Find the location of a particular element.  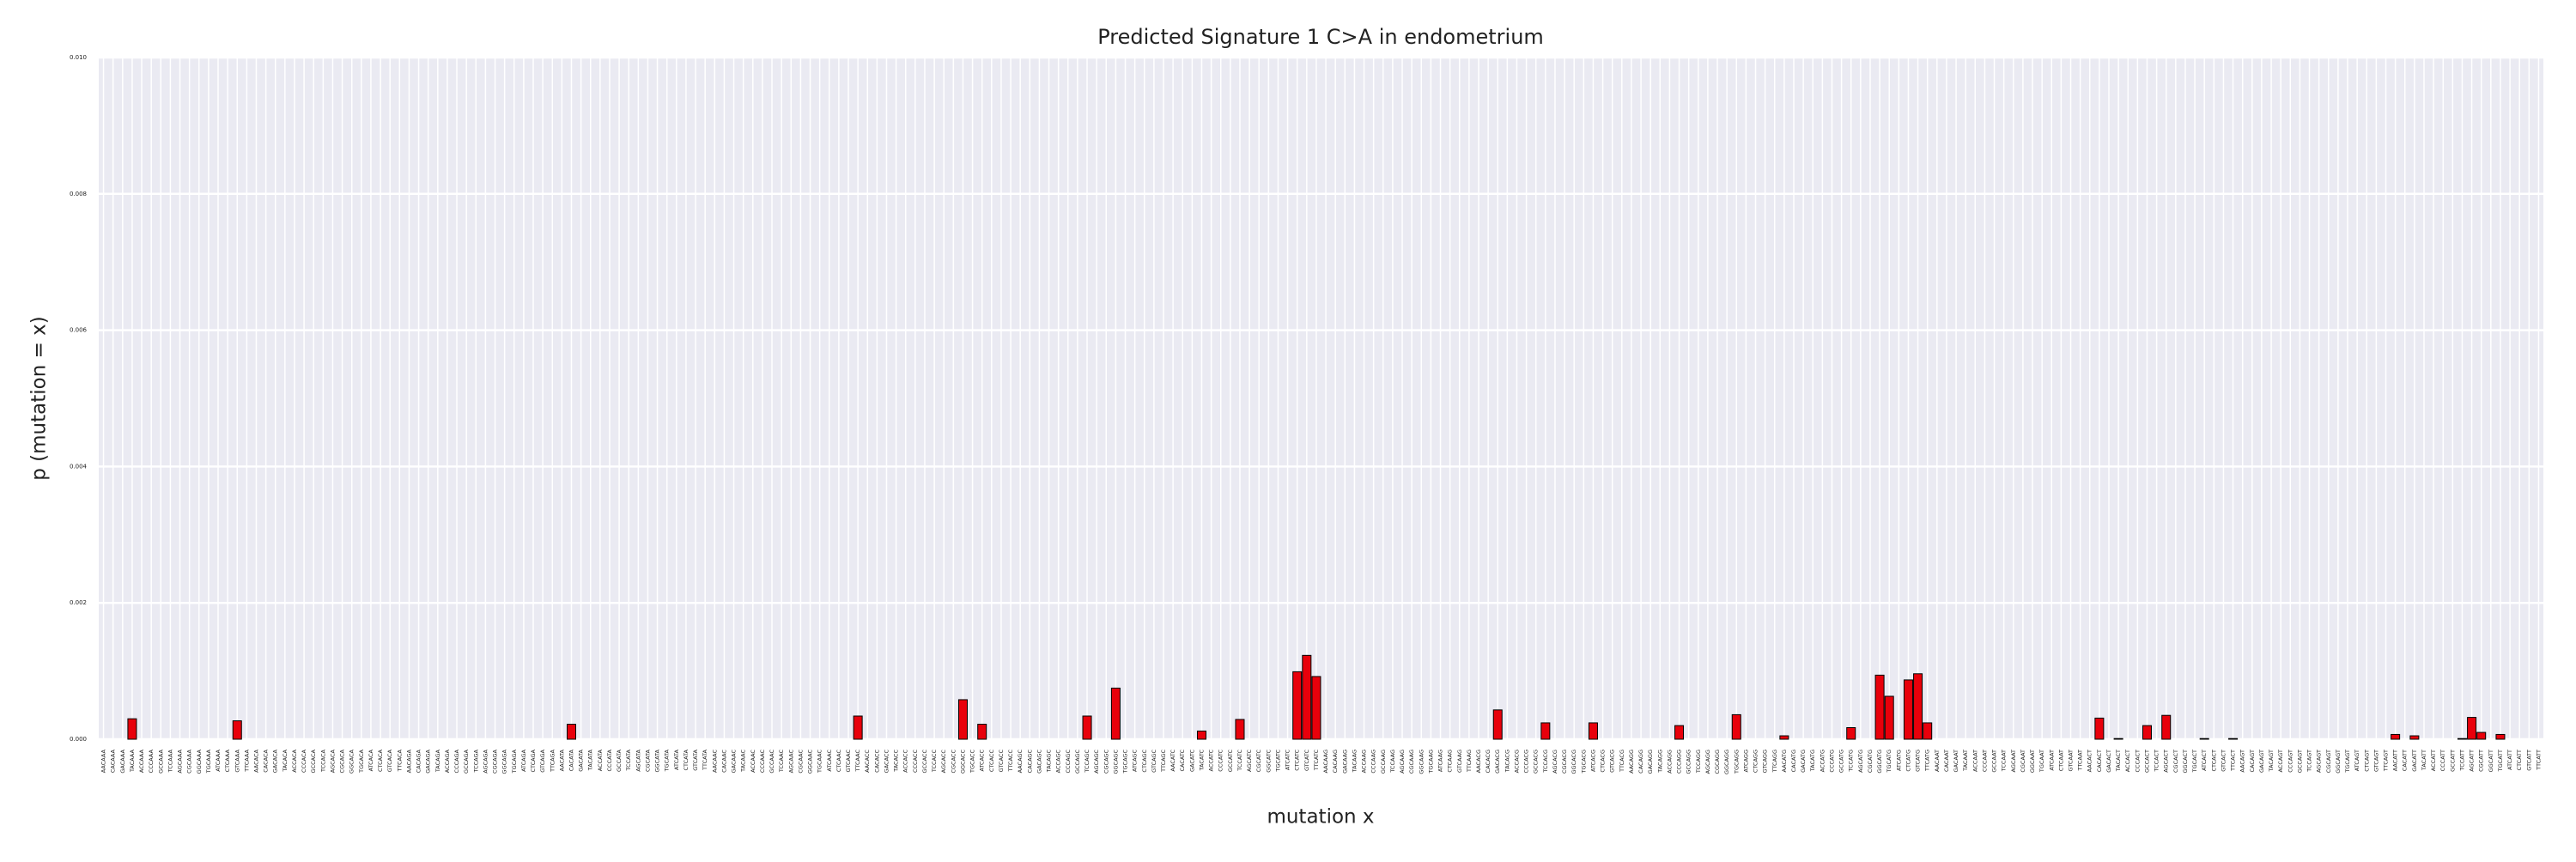

x-tick-label: TGCAAG is located at coordinates (1430, 762).